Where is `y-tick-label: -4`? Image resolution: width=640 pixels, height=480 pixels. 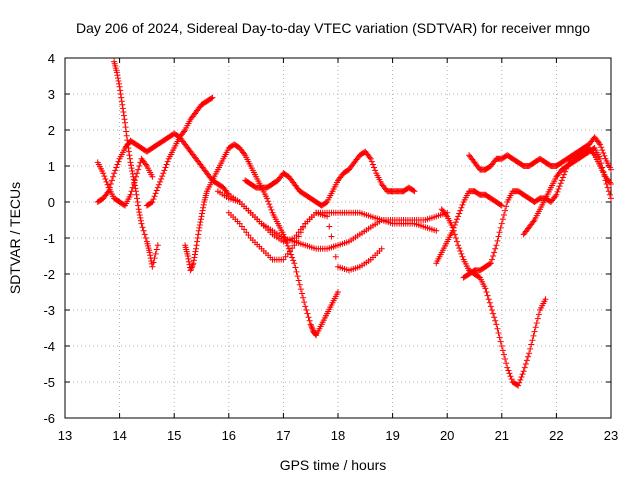 y-tick-label: -4 is located at coordinates (49, 346).